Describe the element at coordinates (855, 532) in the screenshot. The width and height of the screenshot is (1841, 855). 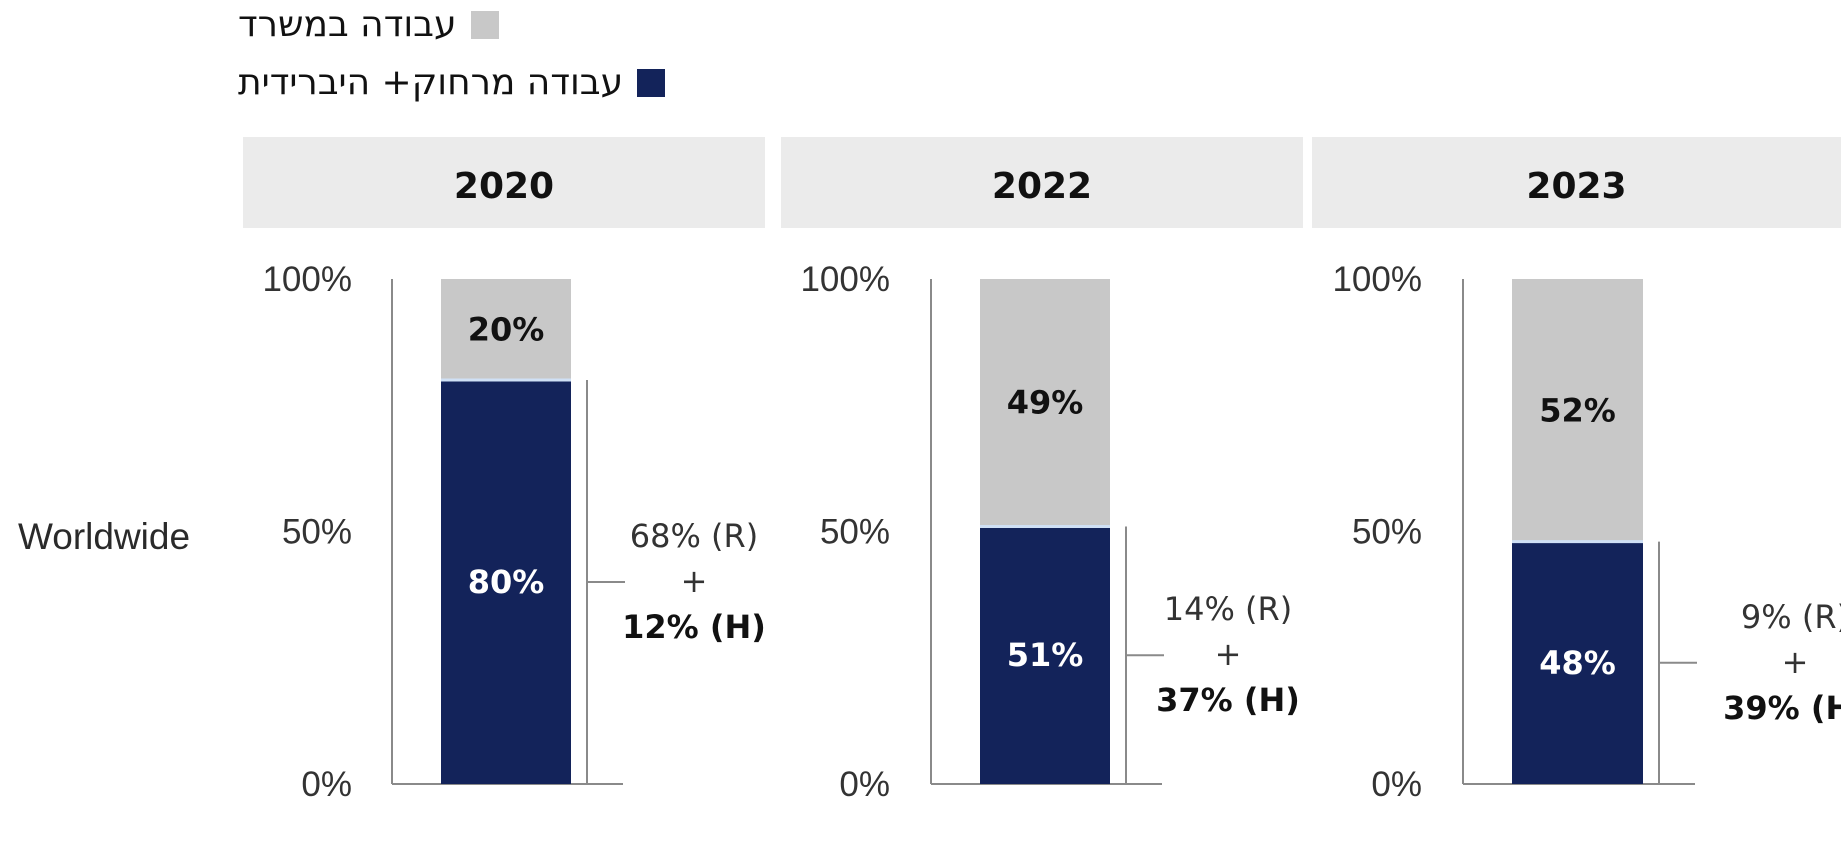
I see `y-tick-label-2022-50: 50%` at that location.